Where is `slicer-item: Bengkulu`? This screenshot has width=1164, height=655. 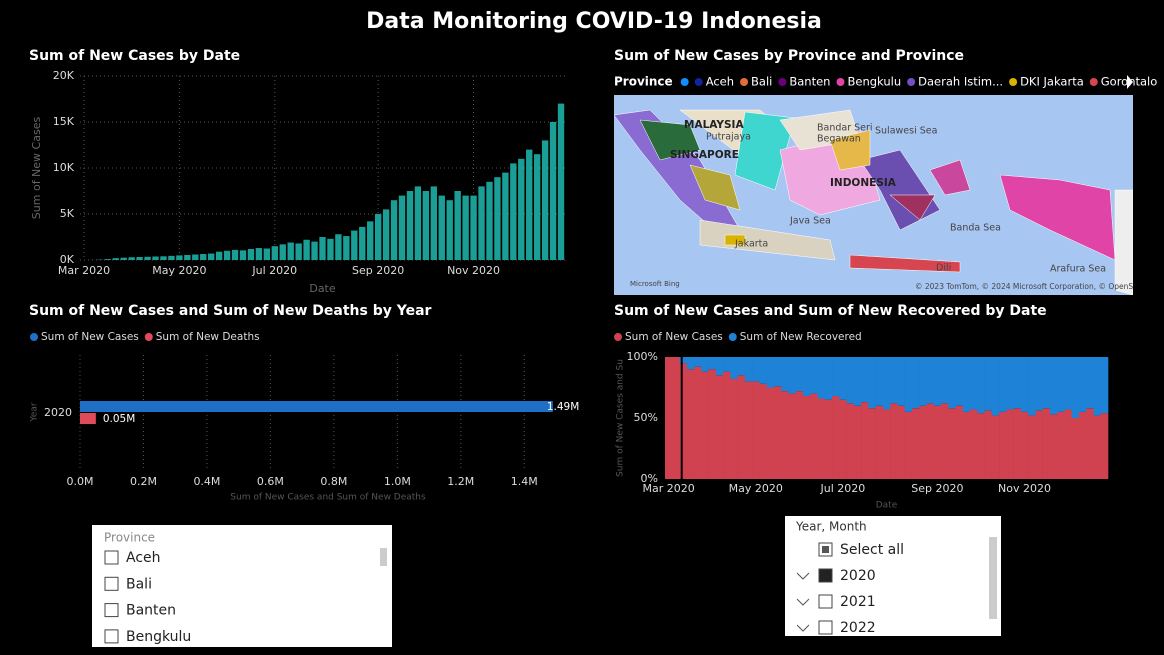 slicer-item: Bengkulu is located at coordinates (158, 637).